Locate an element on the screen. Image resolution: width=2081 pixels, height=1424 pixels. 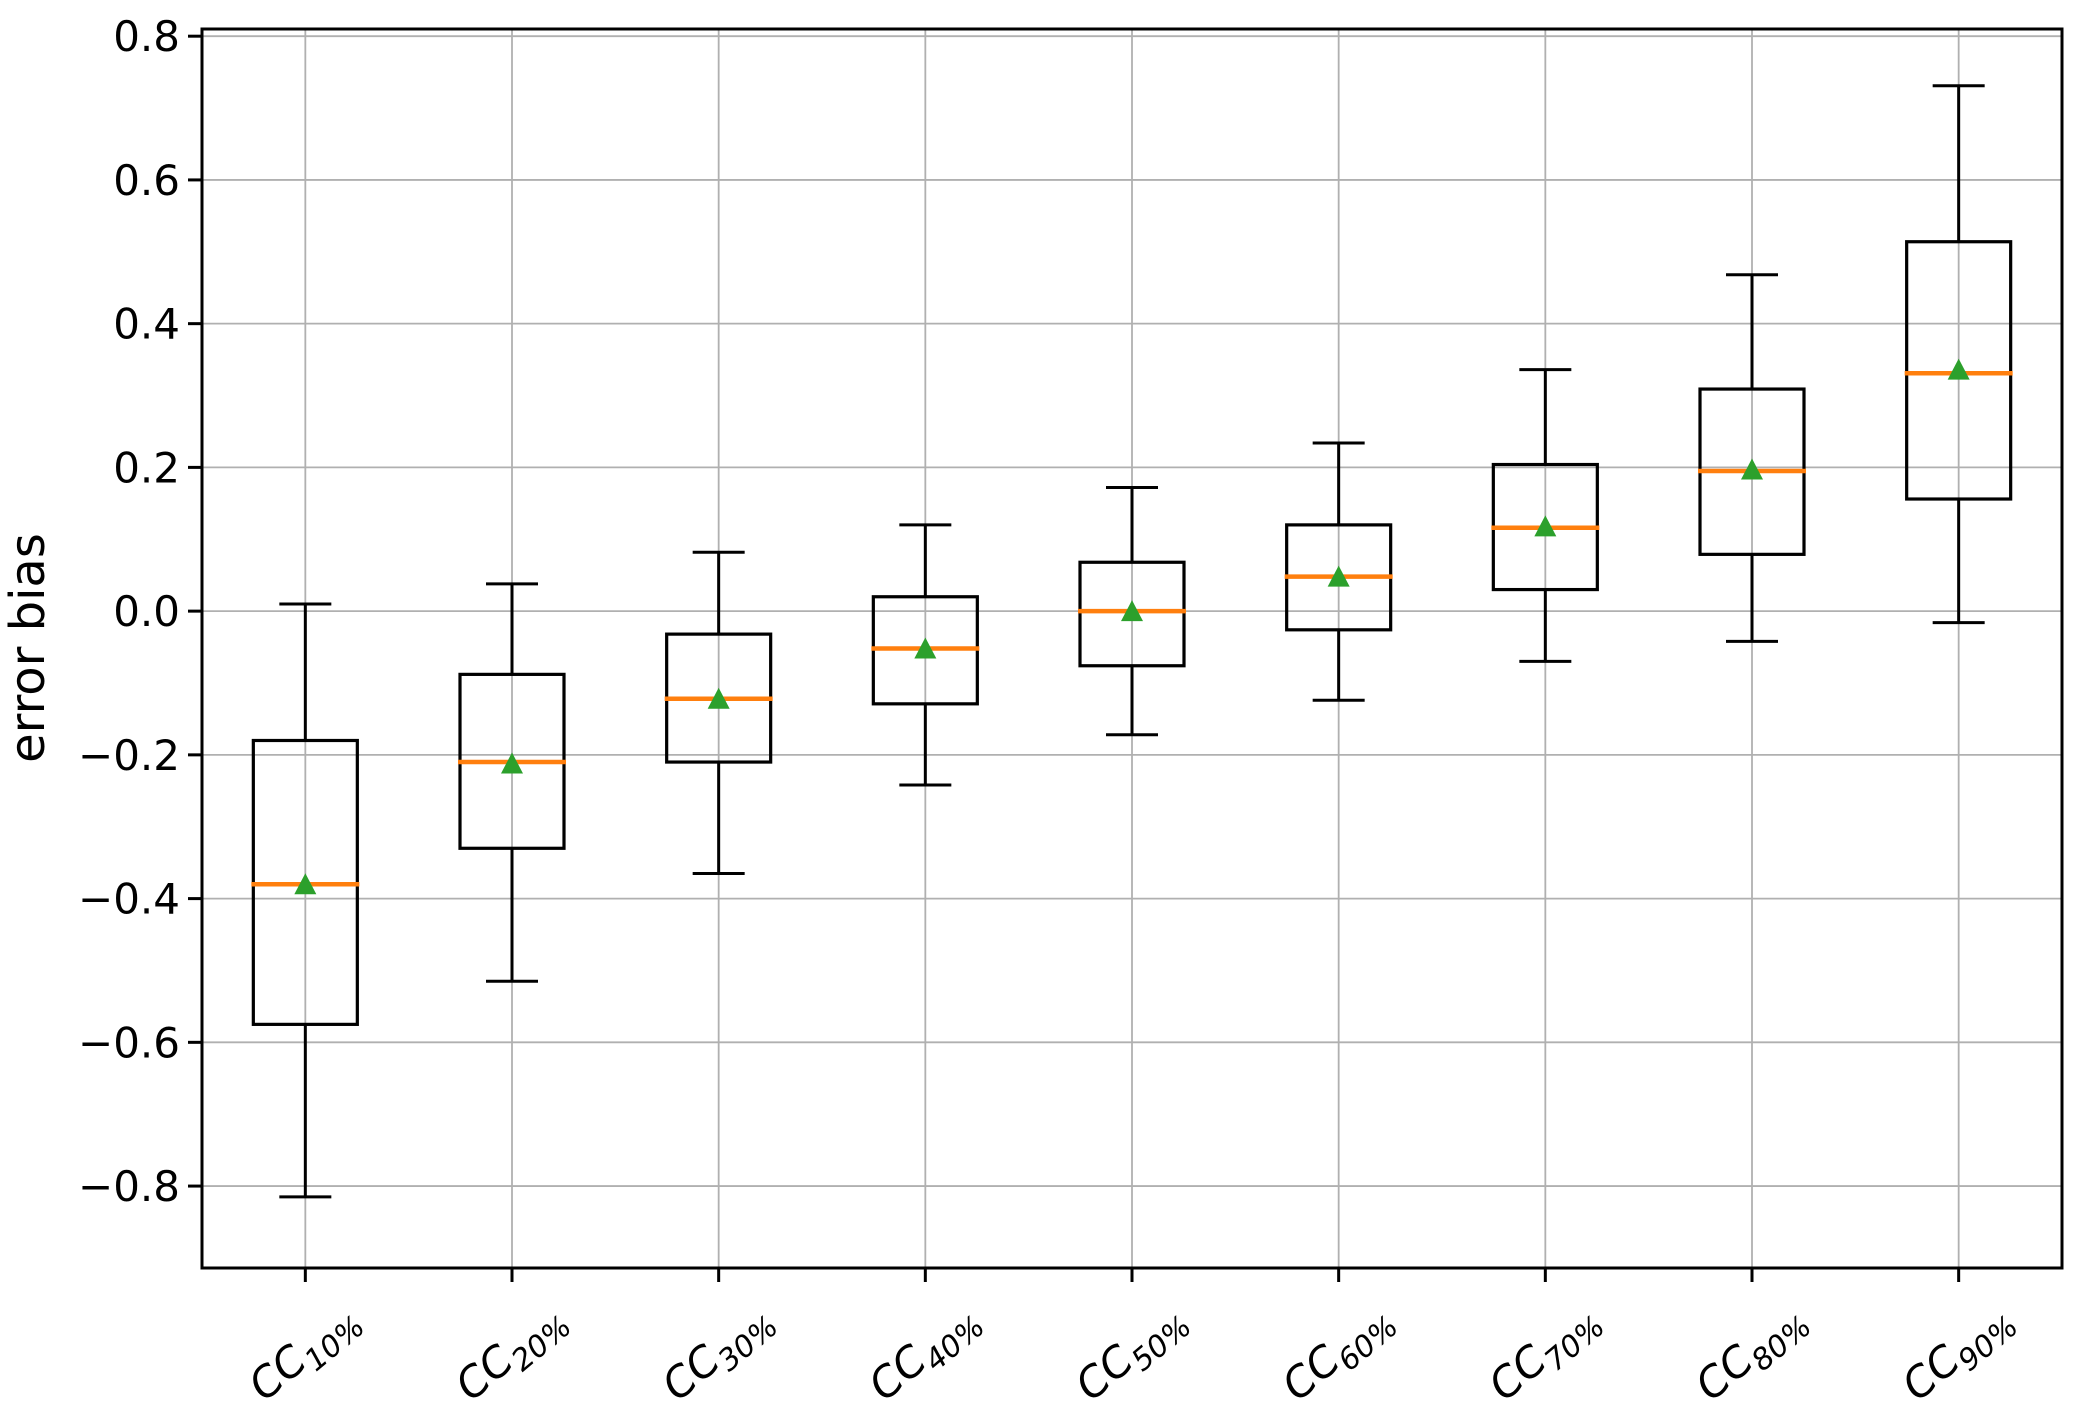
y-tick-label: 0.2 is located at coordinates (146, 467).